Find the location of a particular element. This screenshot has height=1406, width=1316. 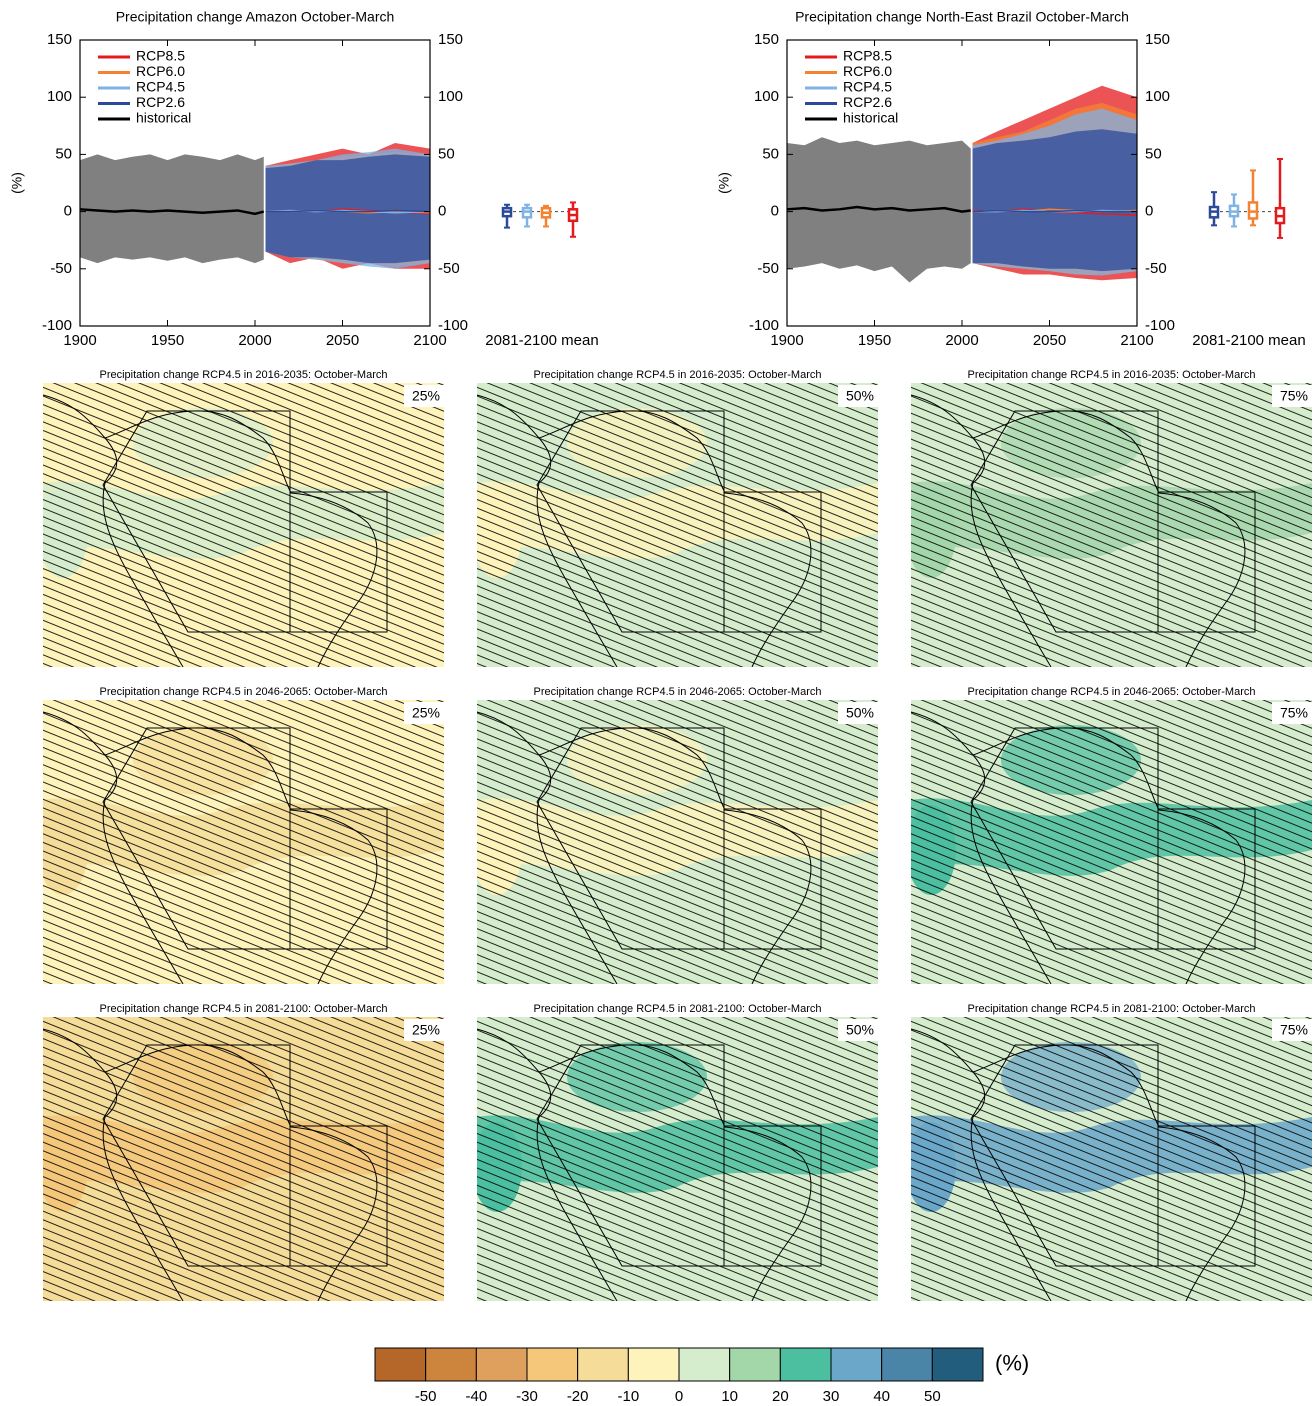

map-panel: 50% is located at coordinates (677, 842).